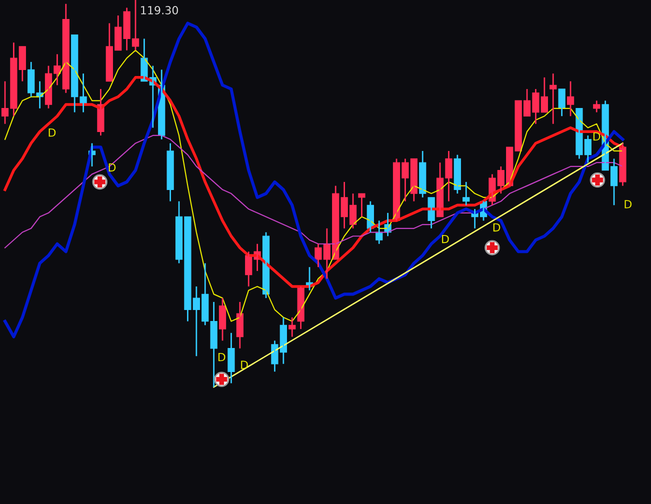 The height and width of the screenshot is (504, 651). Describe the element at coordinates (159, 10) in the screenshot. I see `annotation: 119.30` at that location.